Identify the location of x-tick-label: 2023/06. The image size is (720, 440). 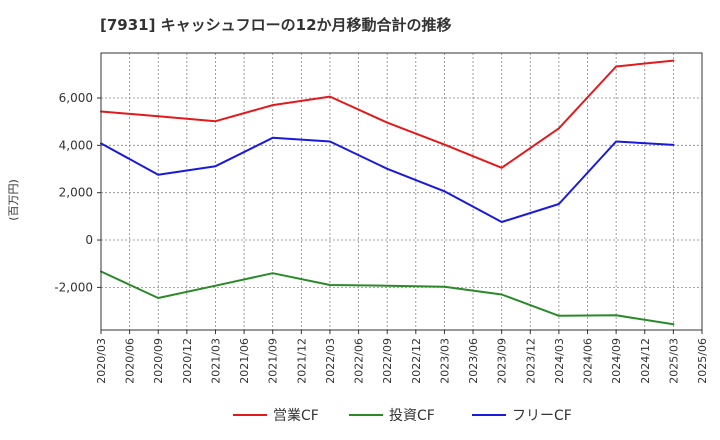
(473, 361).